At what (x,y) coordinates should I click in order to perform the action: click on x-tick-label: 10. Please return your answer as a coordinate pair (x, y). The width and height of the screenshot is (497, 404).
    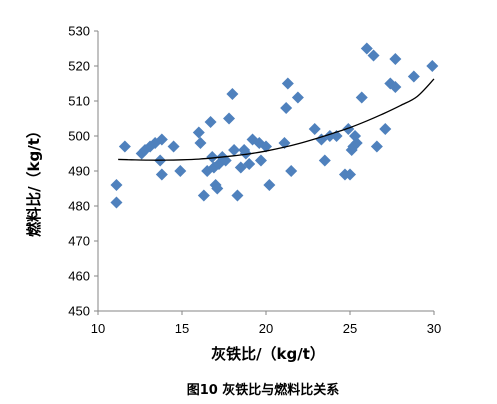
    Looking at the image, I should click on (98, 328).